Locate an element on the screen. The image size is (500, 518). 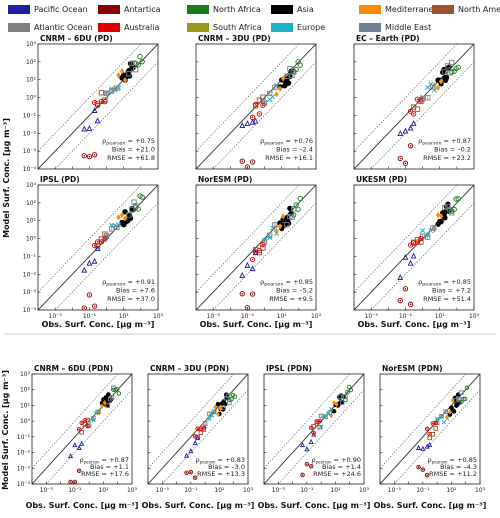
rmse-value: +61.8 is located at coordinates (145, 158).